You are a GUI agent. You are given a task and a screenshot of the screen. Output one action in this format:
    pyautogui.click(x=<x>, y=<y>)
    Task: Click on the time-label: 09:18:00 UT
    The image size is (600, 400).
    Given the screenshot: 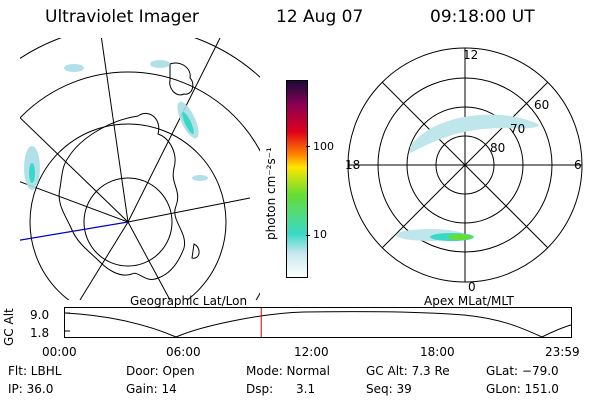 What is the action you would take?
    pyautogui.click(x=482, y=17)
    